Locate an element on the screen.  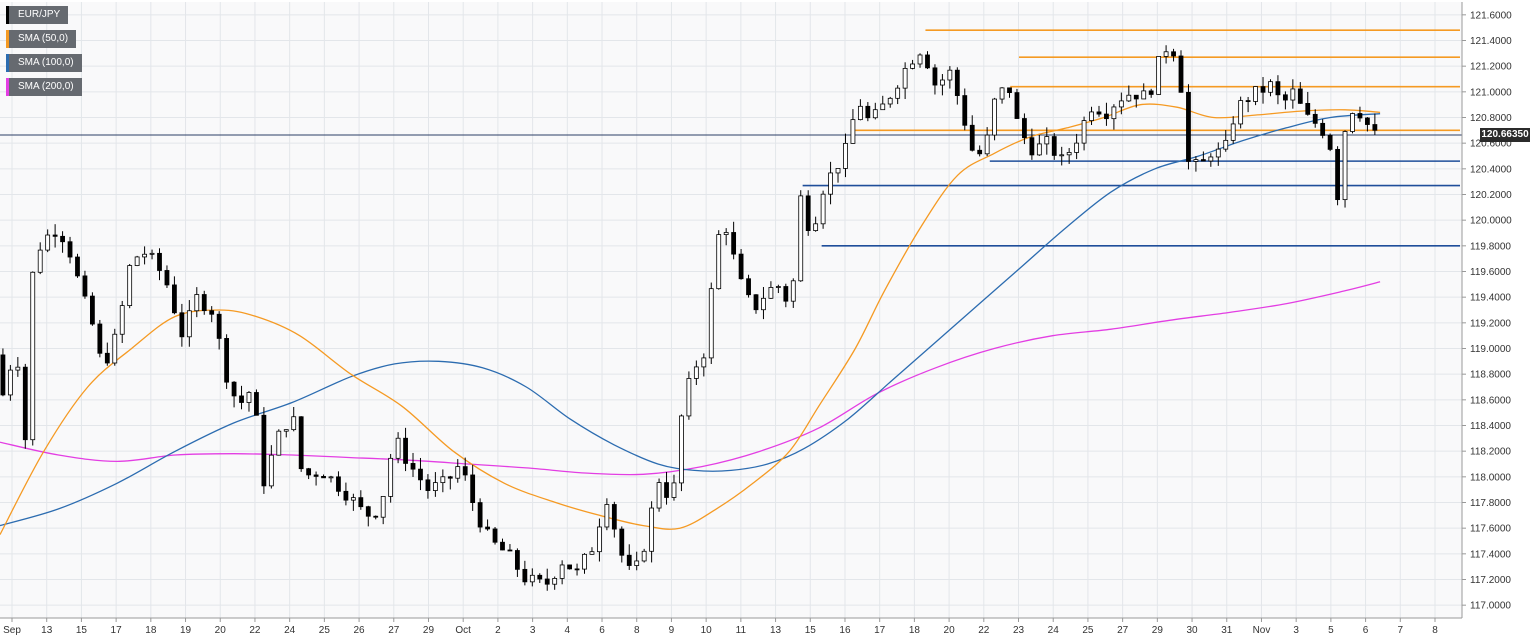
legend-item: SMA (50,0) is located at coordinates (41, 39).